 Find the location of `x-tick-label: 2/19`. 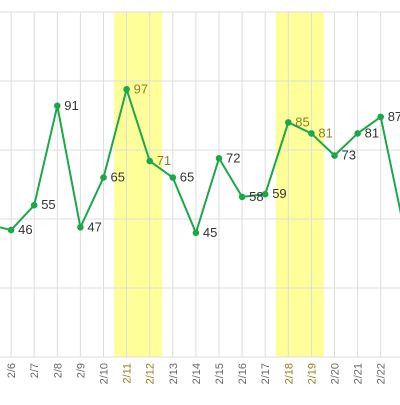

x-tick-label: 2/19 is located at coordinates (312, 373).